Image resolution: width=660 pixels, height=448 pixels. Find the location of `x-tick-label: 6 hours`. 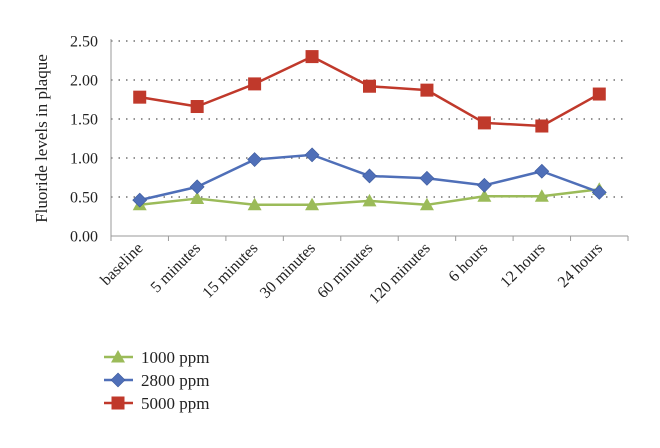

x-tick-label: 6 hours is located at coordinates (469, 263).